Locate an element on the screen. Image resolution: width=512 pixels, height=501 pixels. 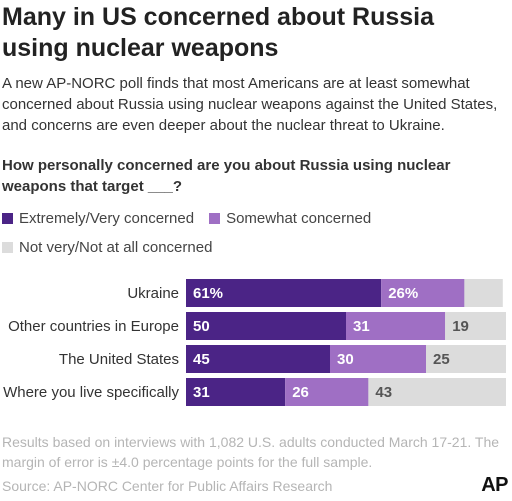
category-label: Ukraine is located at coordinates (153, 293).